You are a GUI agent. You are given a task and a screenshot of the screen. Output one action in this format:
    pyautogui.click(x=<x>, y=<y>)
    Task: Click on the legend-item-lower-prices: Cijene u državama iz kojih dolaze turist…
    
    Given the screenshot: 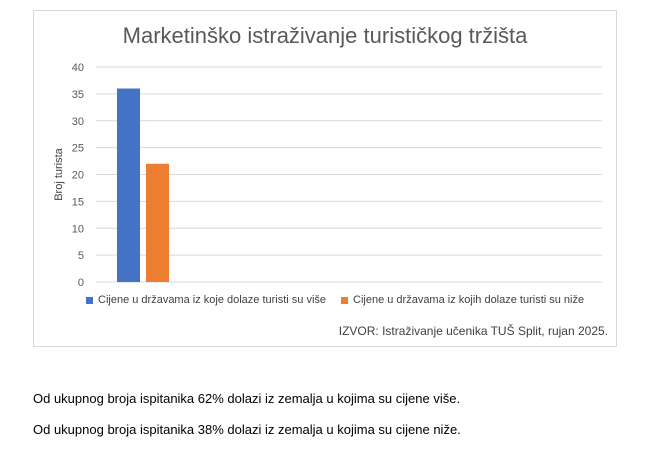 What is the action you would take?
    pyautogui.click(x=462, y=300)
    